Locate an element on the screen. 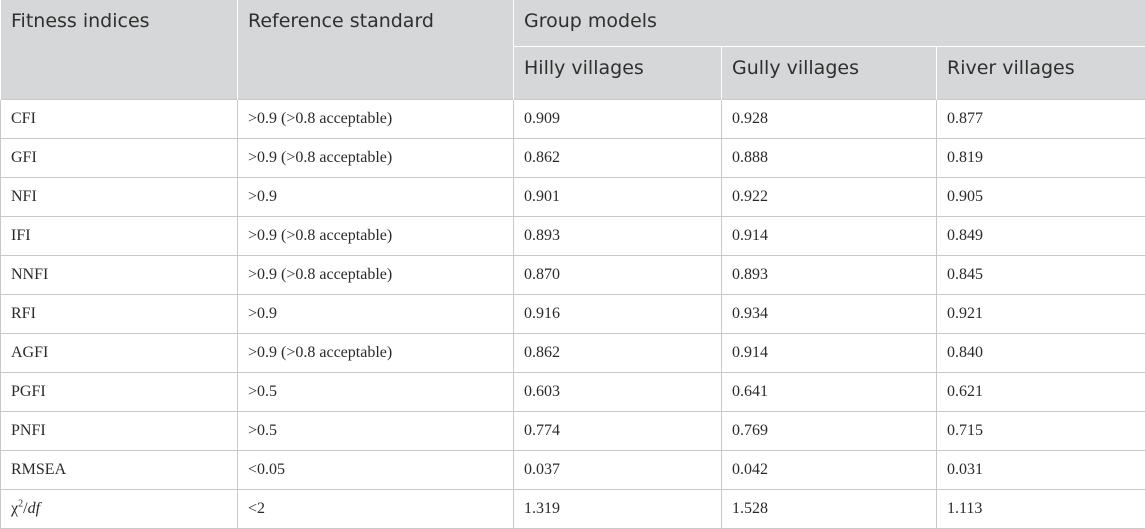 This screenshot has width=1145, height=529. index-cell: RMSEA is located at coordinates (119, 470).